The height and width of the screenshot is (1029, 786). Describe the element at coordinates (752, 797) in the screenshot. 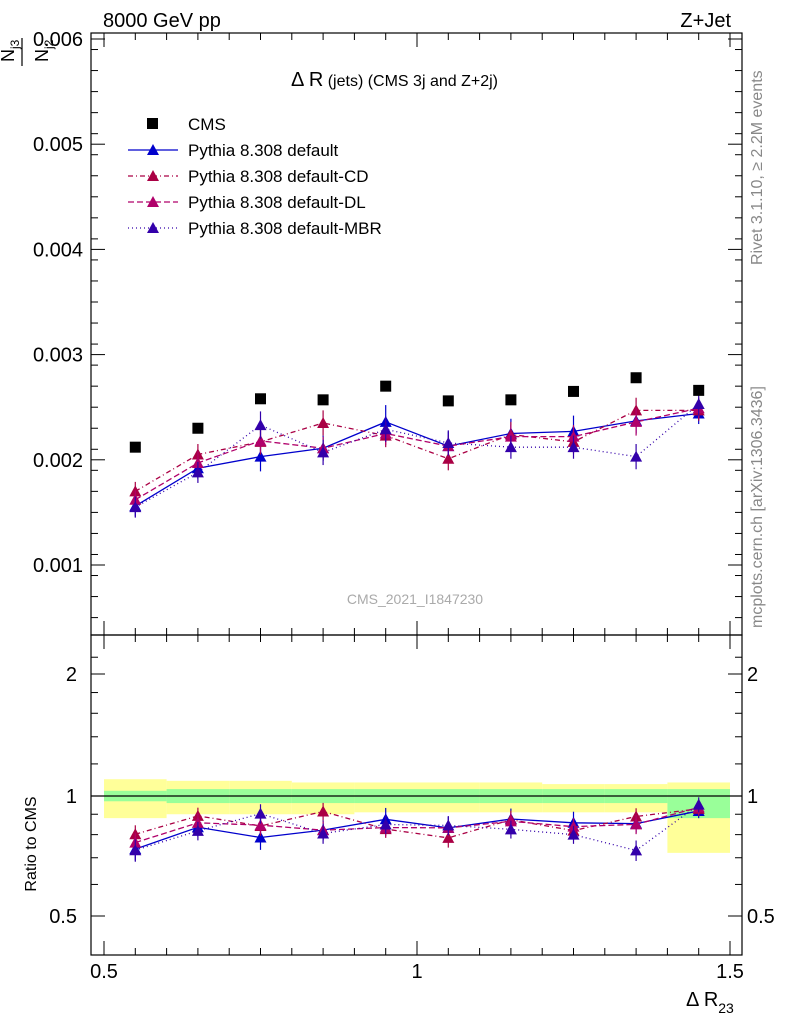

I see `ratio-tick-label-right: 1` at that location.